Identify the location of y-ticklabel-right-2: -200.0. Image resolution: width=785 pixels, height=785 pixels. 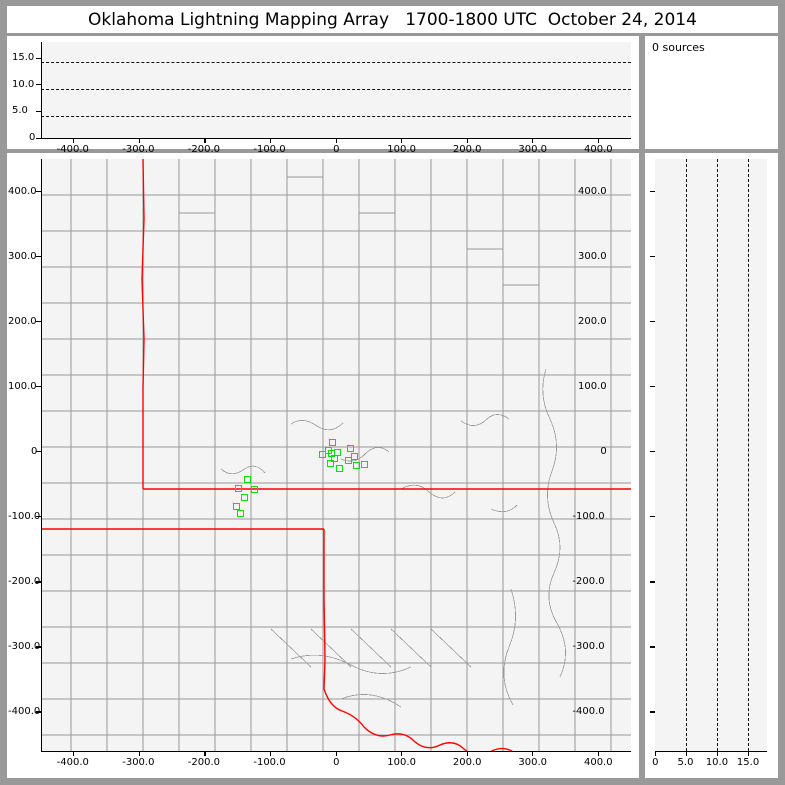
(588, 581).